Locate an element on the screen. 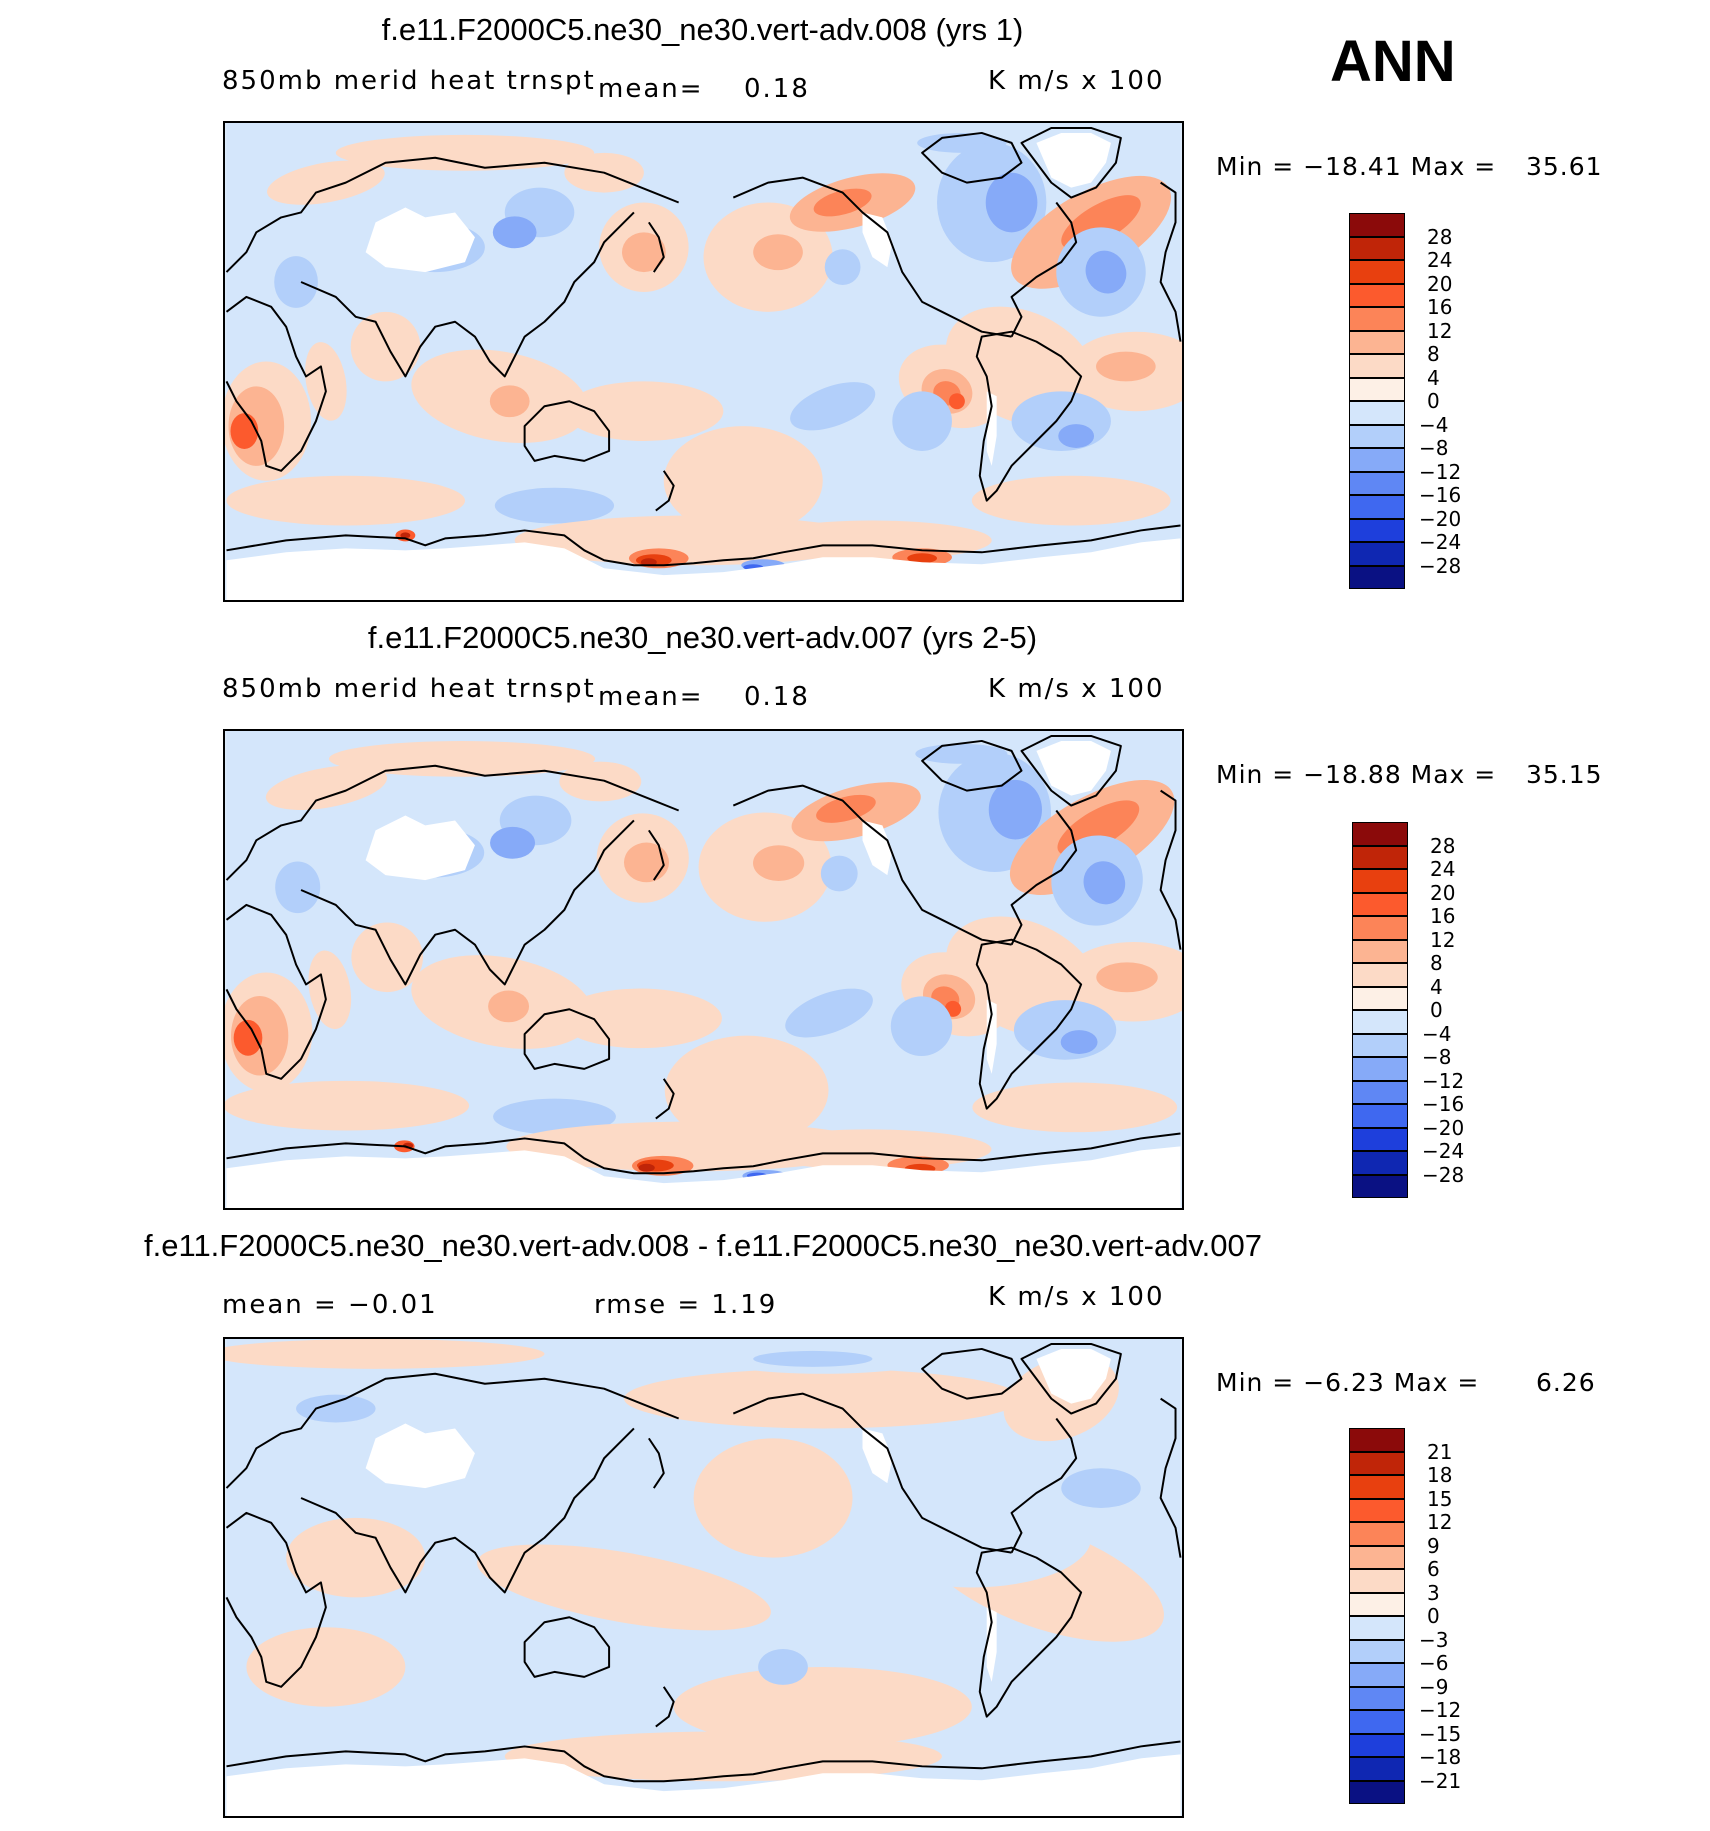  colorbar-label: 28 is located at coordinates (1443, 845).